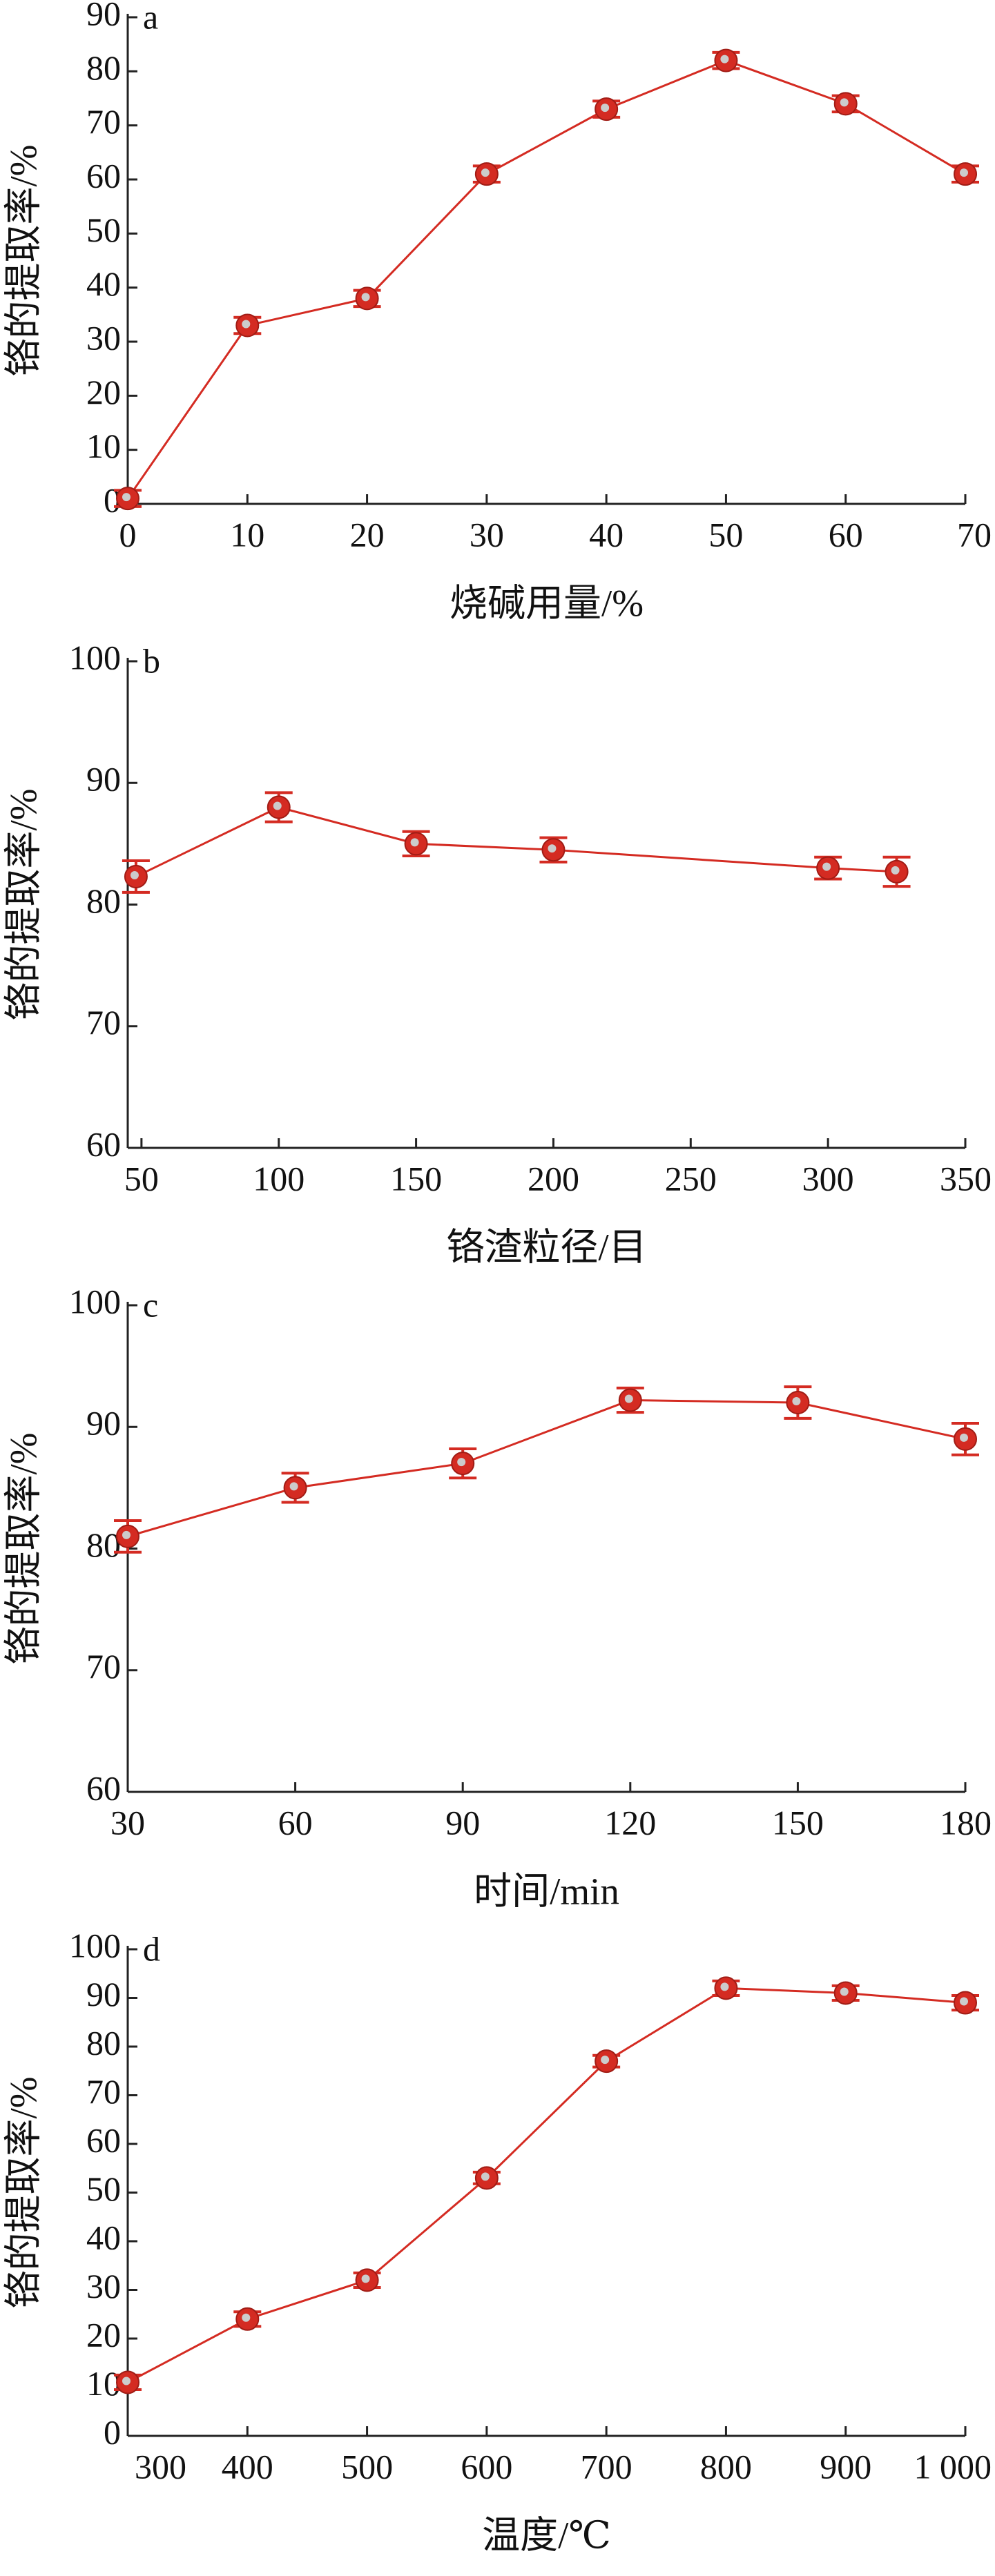 This screenshot has height=2576, width=995. Describe the element at coordinates (150, 1304) in the screenshot. I see `panel-label: c` at that location.